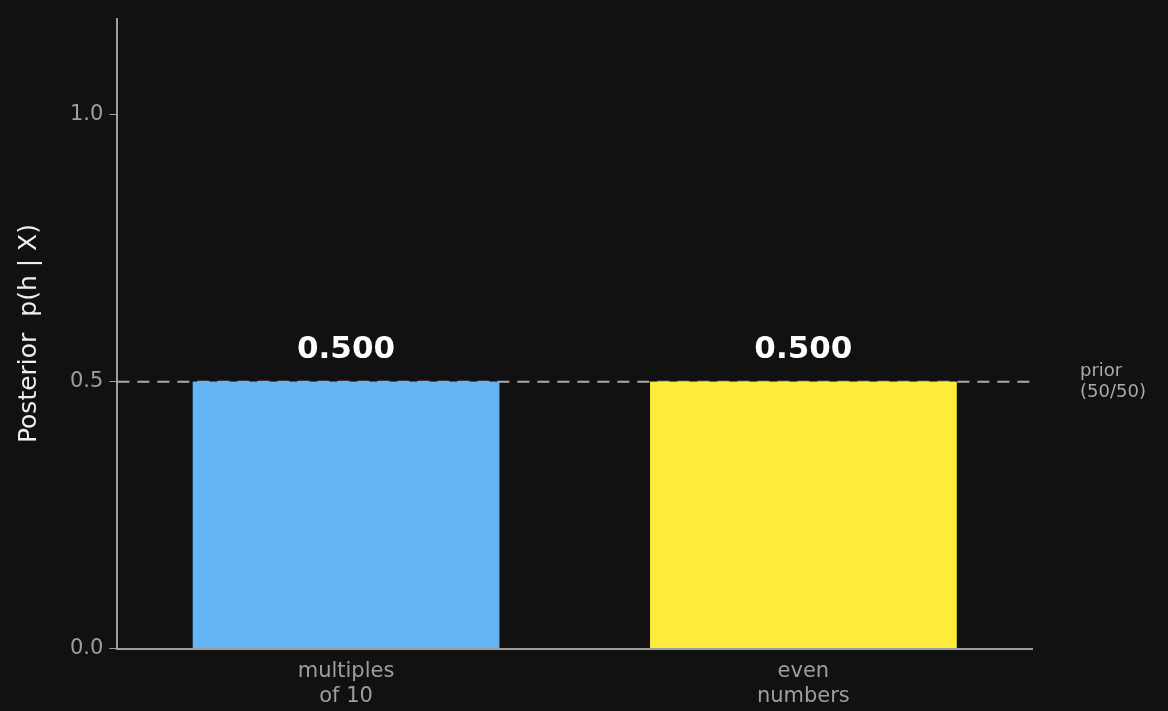 The image size is (1168, 711). I want to click on y-tick-label: 0.5, so click(86, 380).